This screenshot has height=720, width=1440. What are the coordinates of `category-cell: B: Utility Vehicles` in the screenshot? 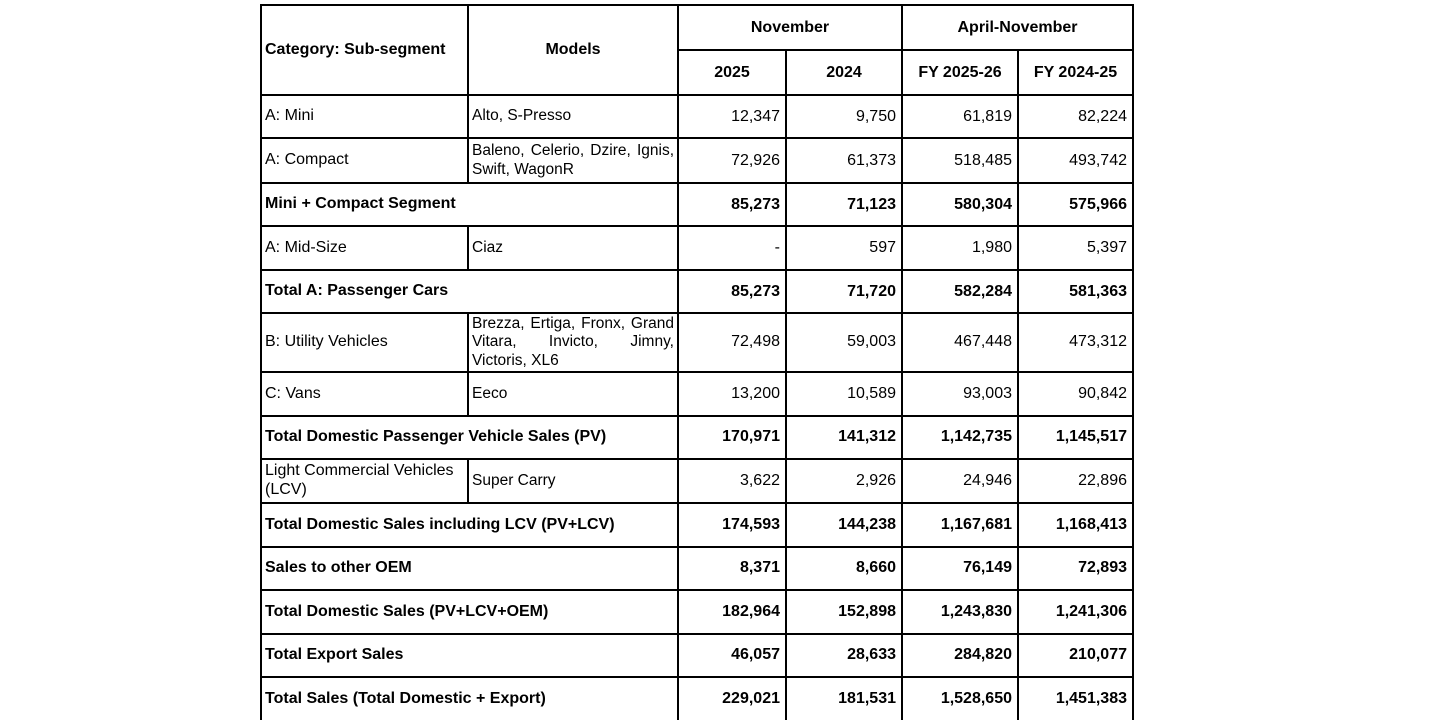 It's located at (364, 342).